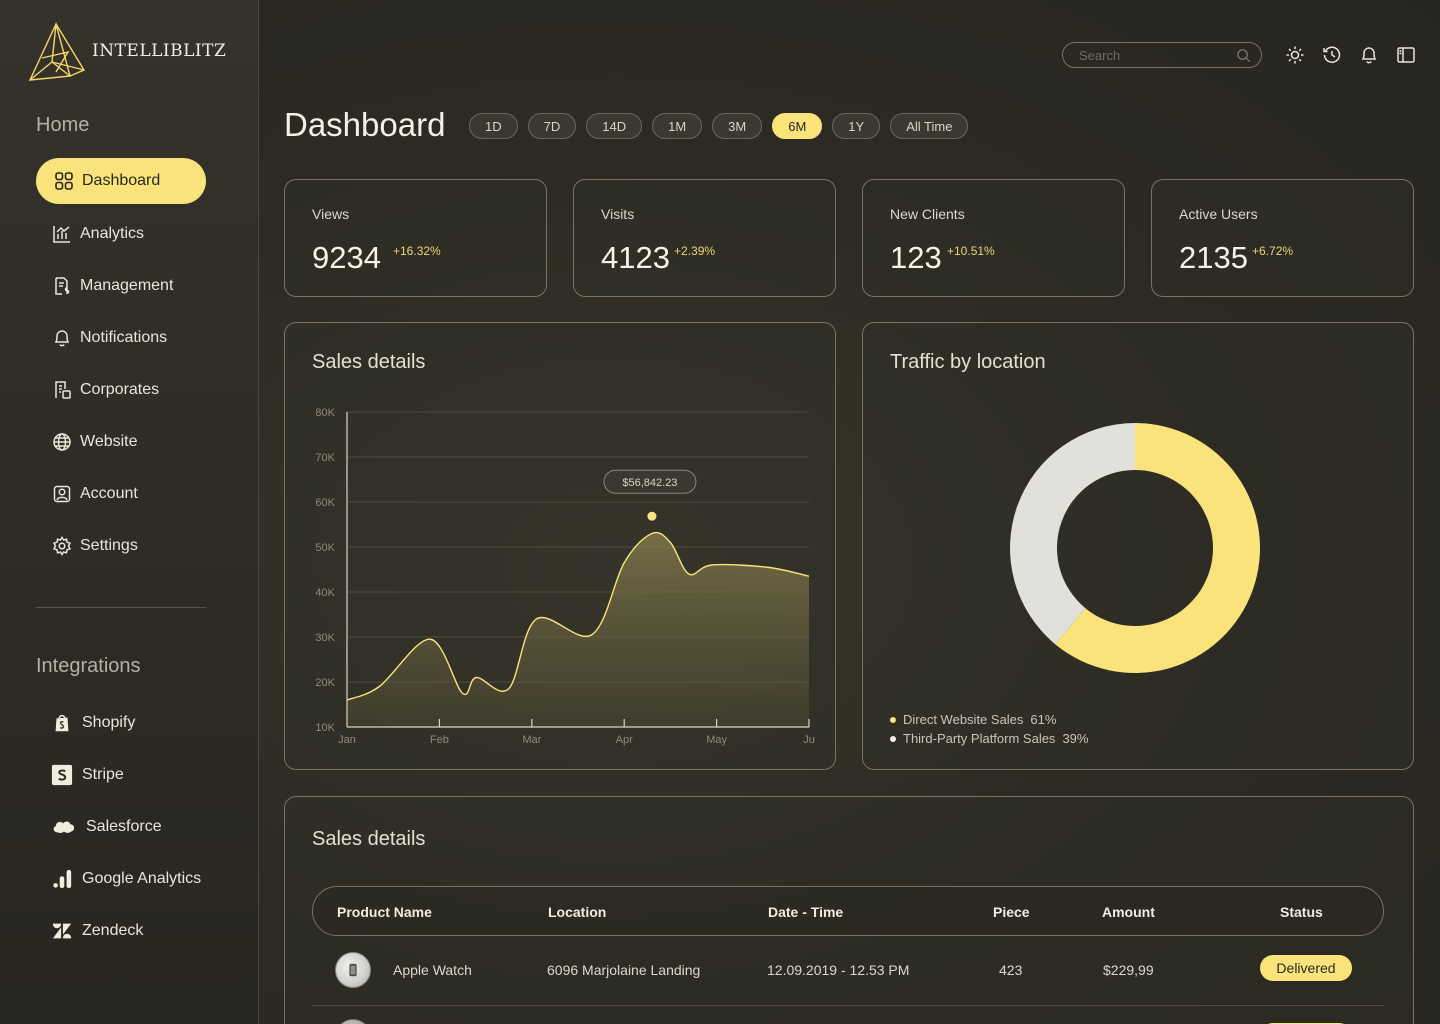 The image size is (1440, 1024). I want to click on integration-label: Salesforce, so click(124, 826).